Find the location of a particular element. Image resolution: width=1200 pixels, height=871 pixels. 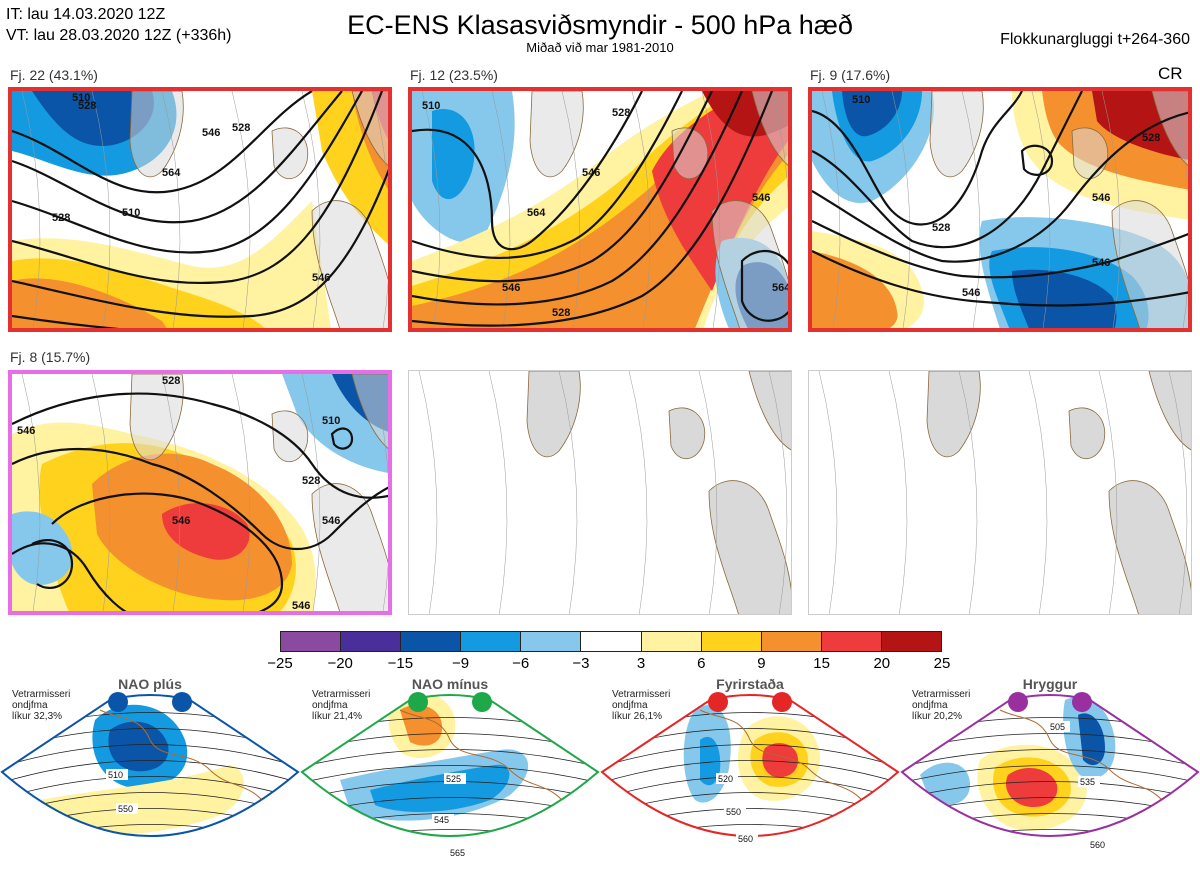

regime-title: Fyrirstaða is located at coordinates (750, 684).